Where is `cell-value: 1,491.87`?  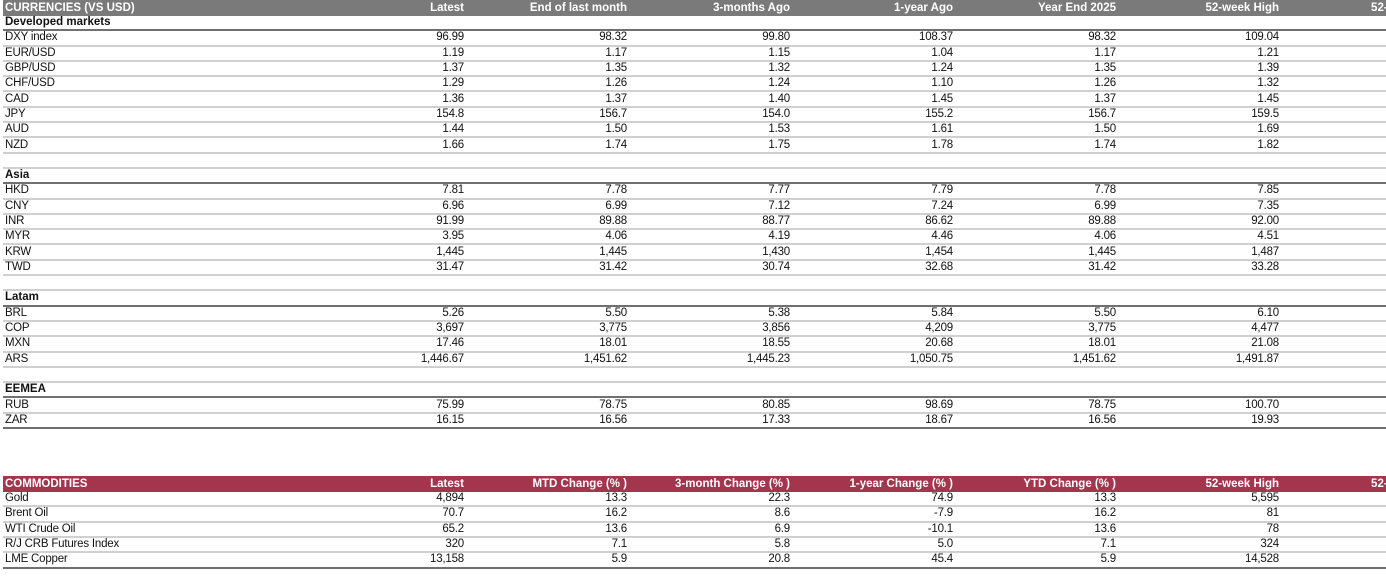 cell-value: 1,491.87 is located at coordinates (1199, 359).